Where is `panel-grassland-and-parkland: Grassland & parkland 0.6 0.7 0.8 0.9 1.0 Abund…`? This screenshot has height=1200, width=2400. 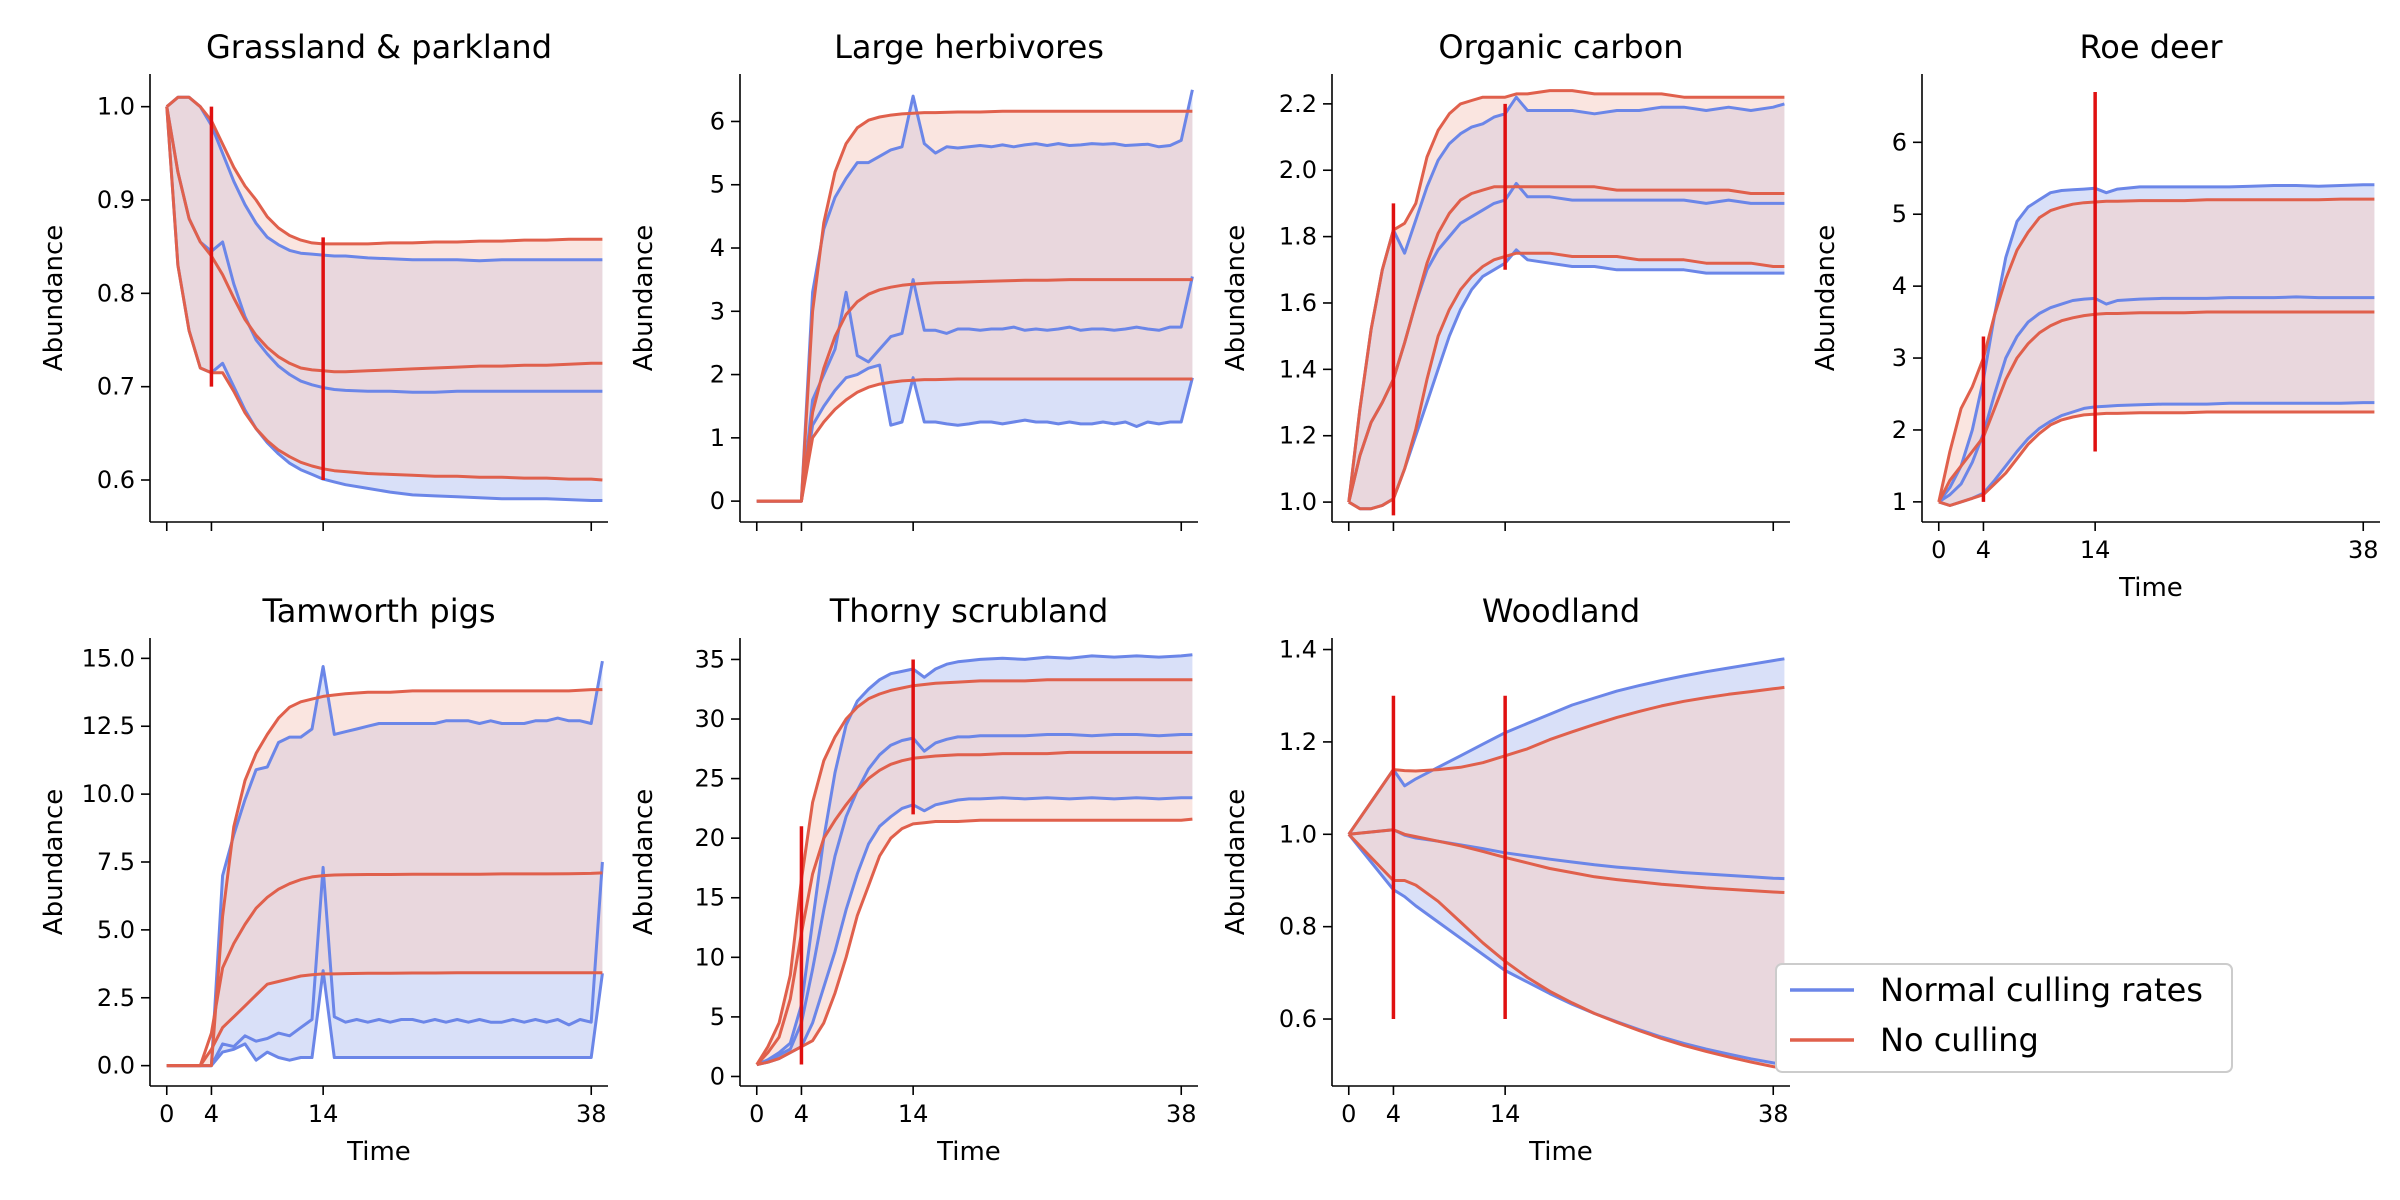
panel-grassland-and-parkland: Grassland & parkland 0.6 0.7 0.8 0.9 1.0 Abund… is located at coordinates (323, 279).